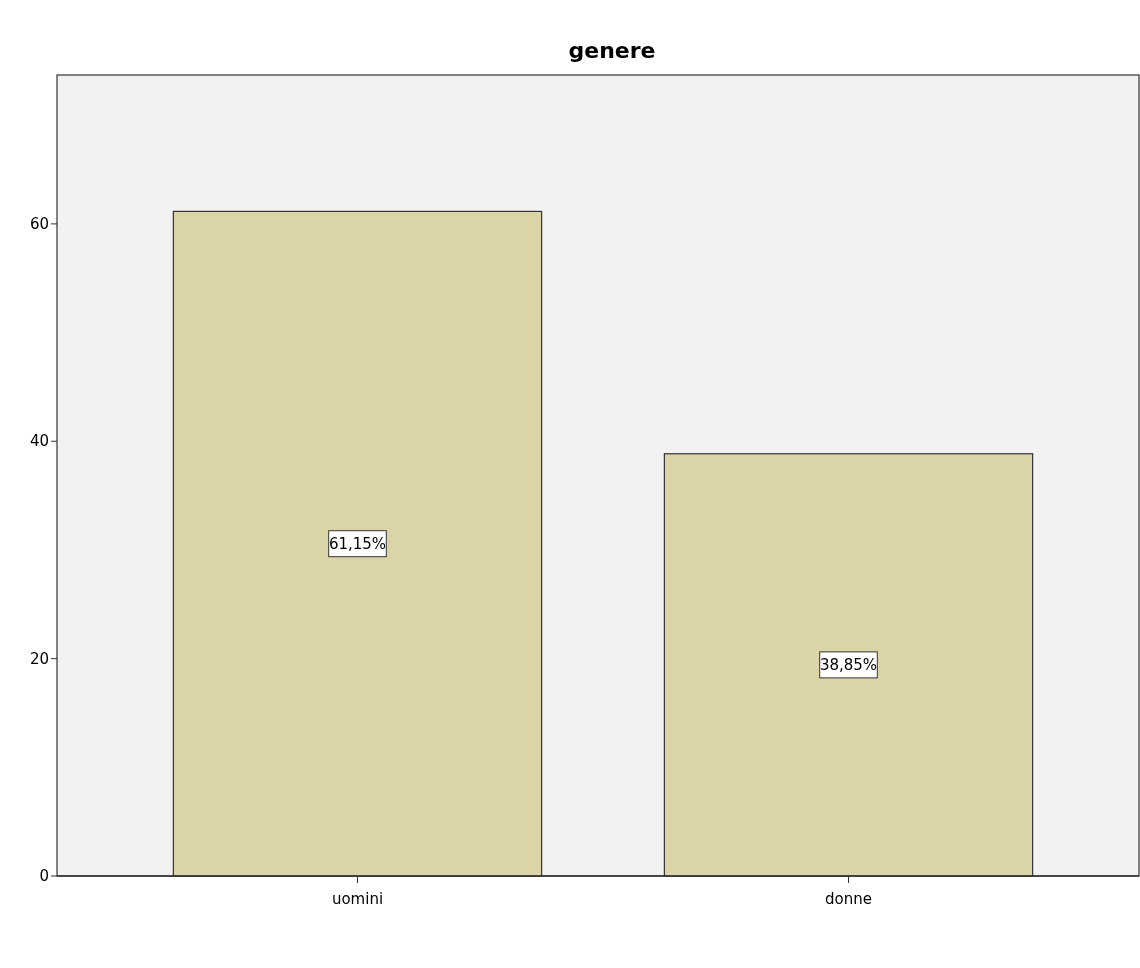  What do you see at coordinates (39, 658) in the screenshot?
I see `y-tick-label: 20` at bounding box center [39, 658].